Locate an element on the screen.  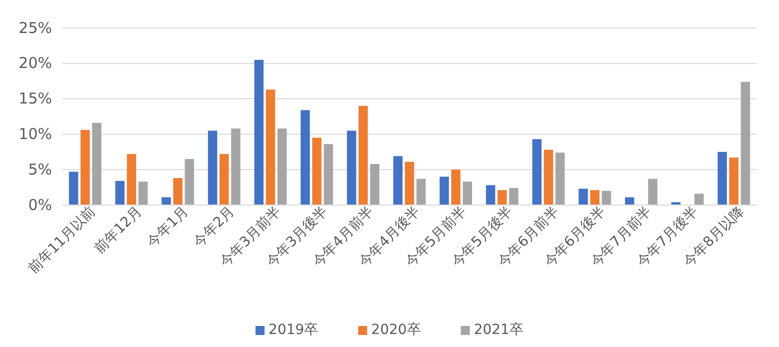
legend-label: 2020卒 is located at coordinates (396, 330).